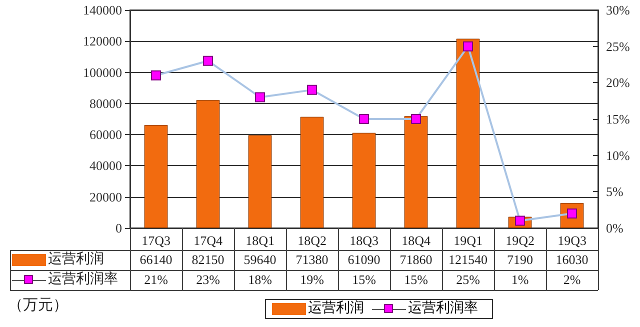 The height and width of the screenshot is (327, 640). What do you see at coordinates (106, 196) in the screenshot?
I see `y-tick-label: 20000` at bounding box center [106, 196].